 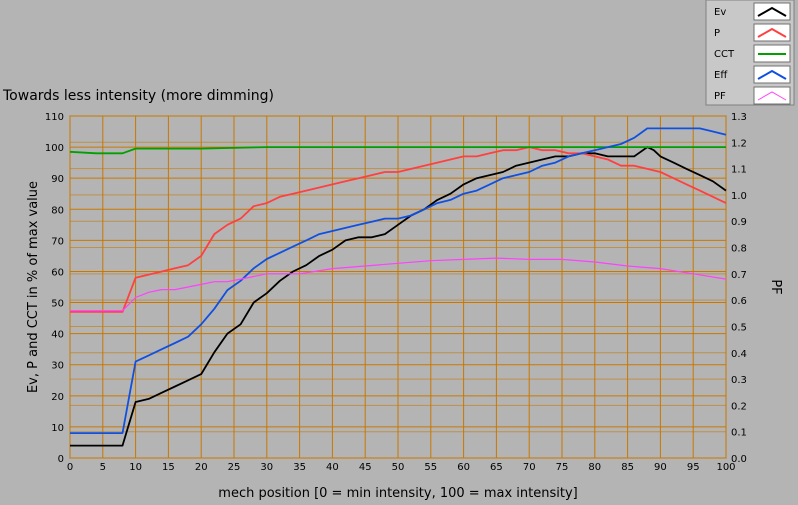 What do you see at coordinates (135, 467) in the screenshot?
I see `x-tick-label: 10` at bounding box center [135, 467].